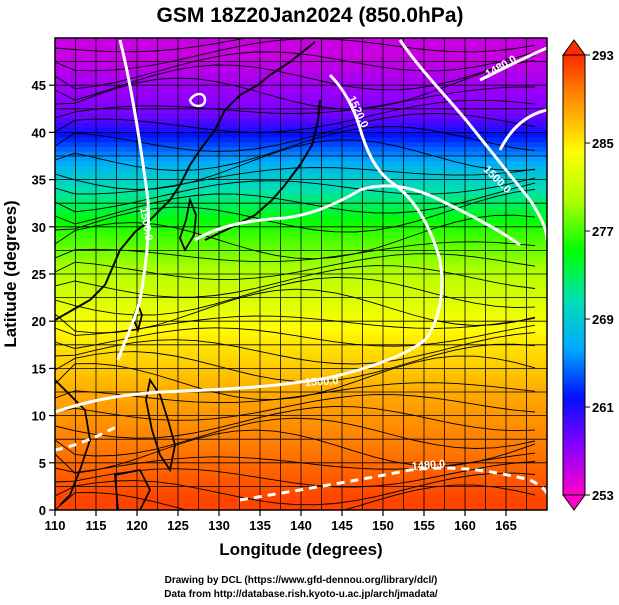 Image resolution: width=619 pixels, height=605 pixels. What do you see at coordinates (424, 525) in the screenshot?
I see `x-tick-label: 155` at bounding box center [424, 525].